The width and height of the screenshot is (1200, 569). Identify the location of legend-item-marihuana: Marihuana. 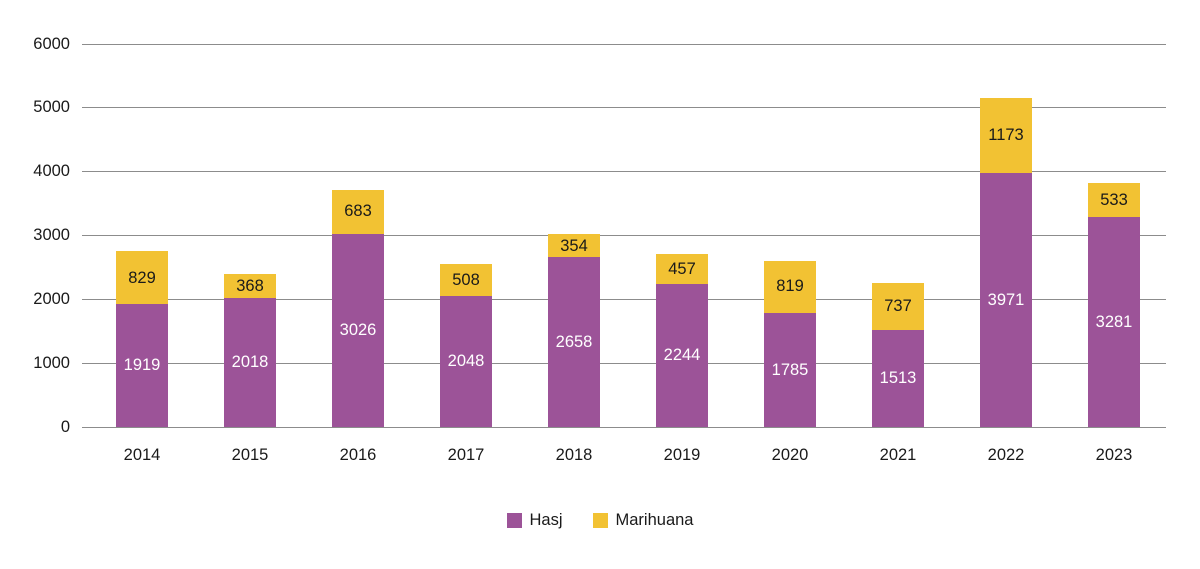
(643, 520).